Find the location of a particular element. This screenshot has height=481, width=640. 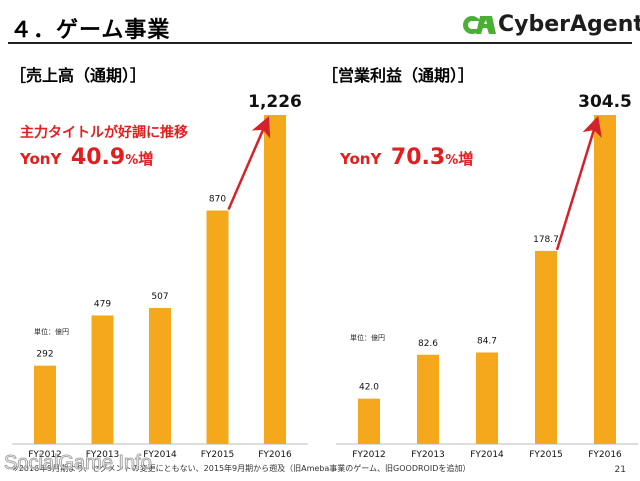

cyberagent-logo-icon is located at coordinates (479, 25).